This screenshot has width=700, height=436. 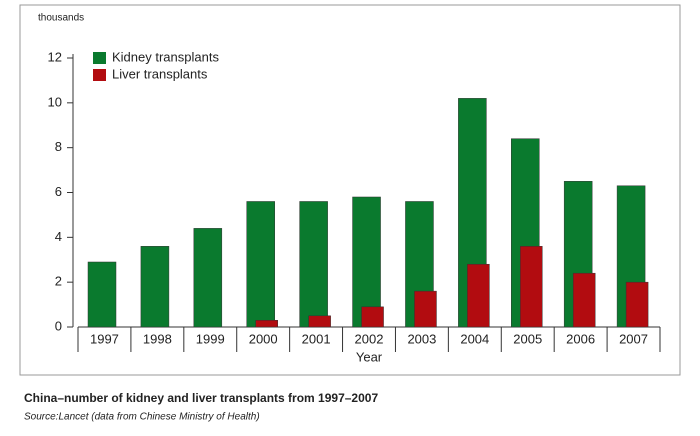 I want to click on x-tick-label: 1997, so click(x=104, y=338).